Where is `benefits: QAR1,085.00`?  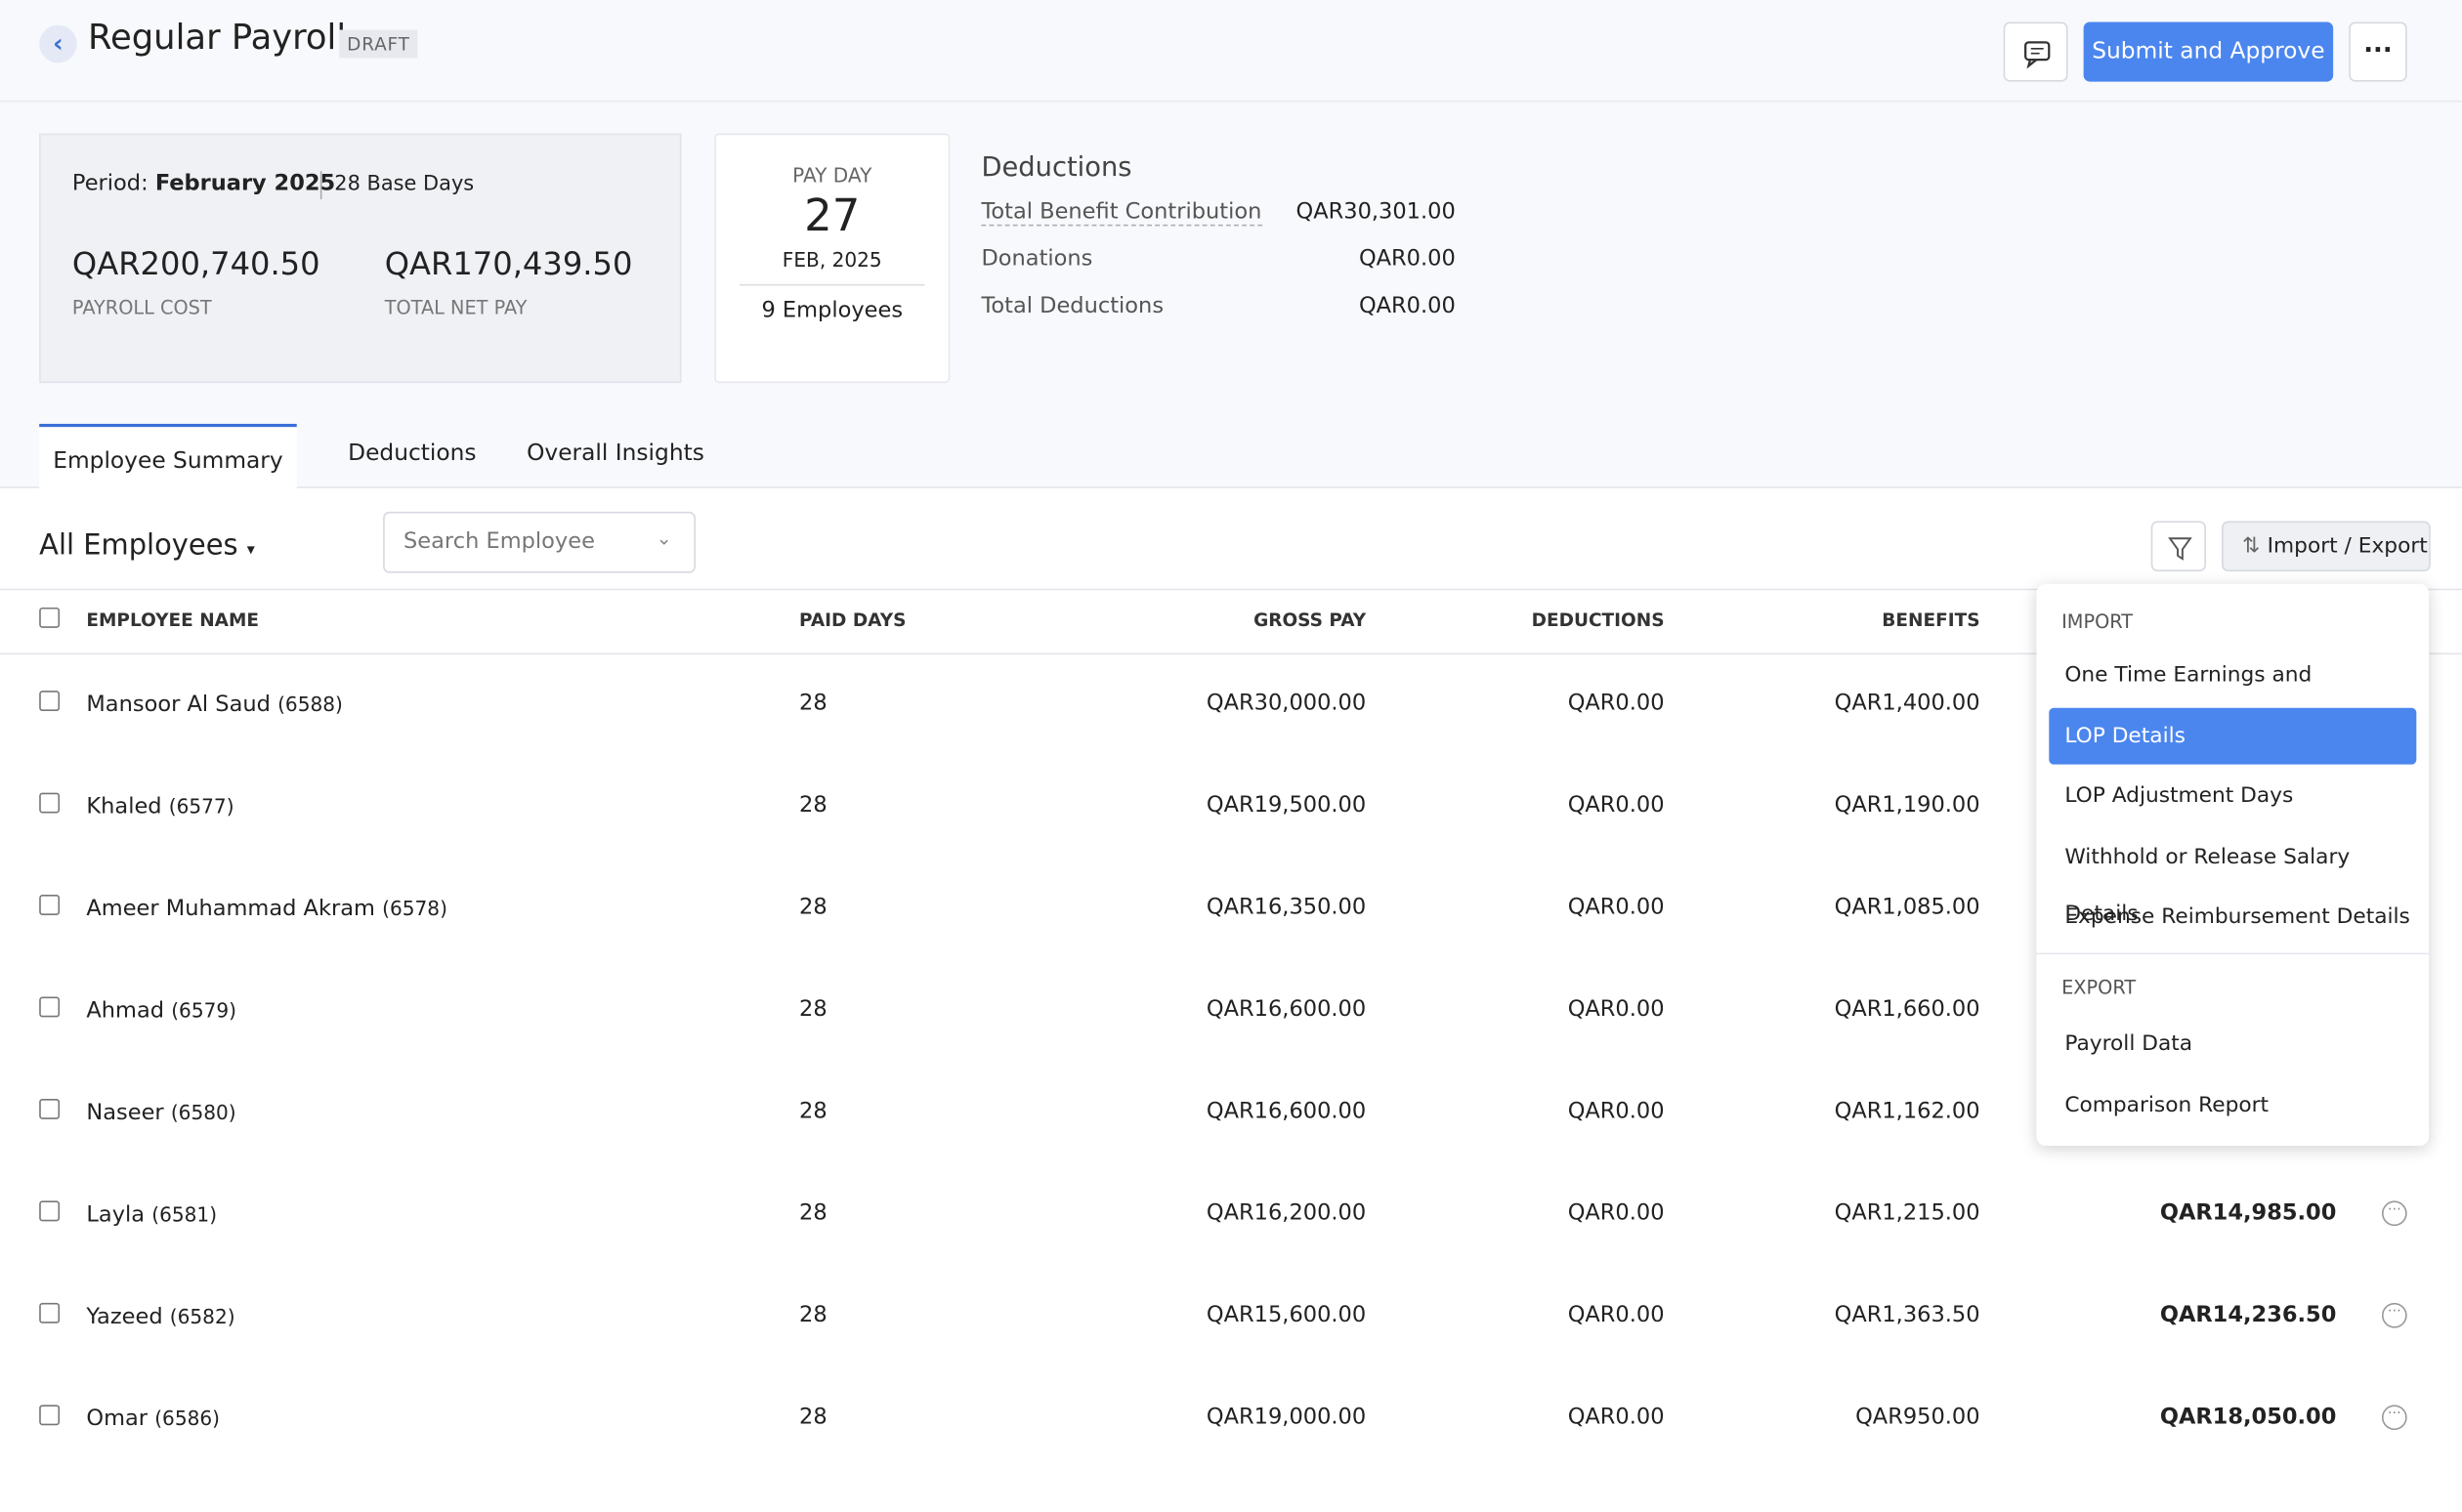 benefits: QAR1,085.00 is located at coordinates (1907, 907).